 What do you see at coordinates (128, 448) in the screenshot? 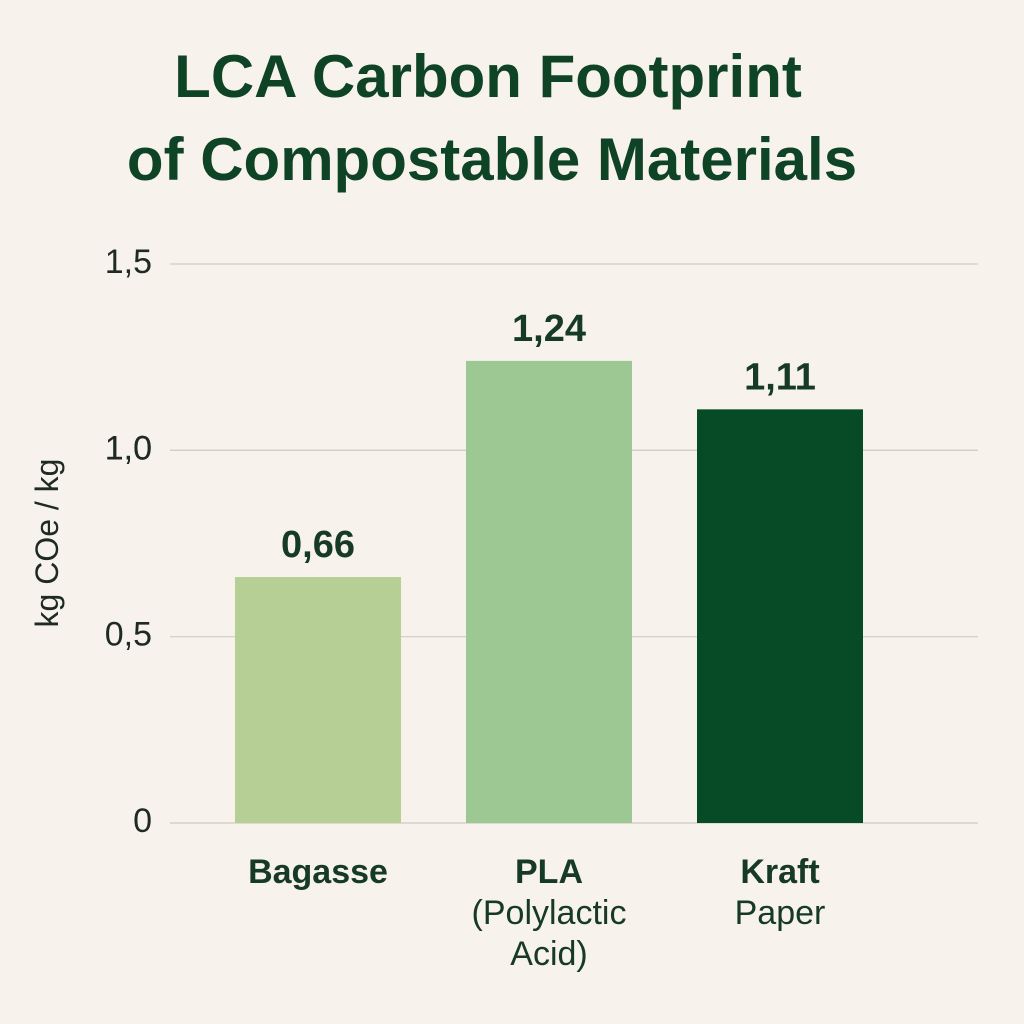
I see `y-tick-label: 1,0` at bounding box center [128, 448].